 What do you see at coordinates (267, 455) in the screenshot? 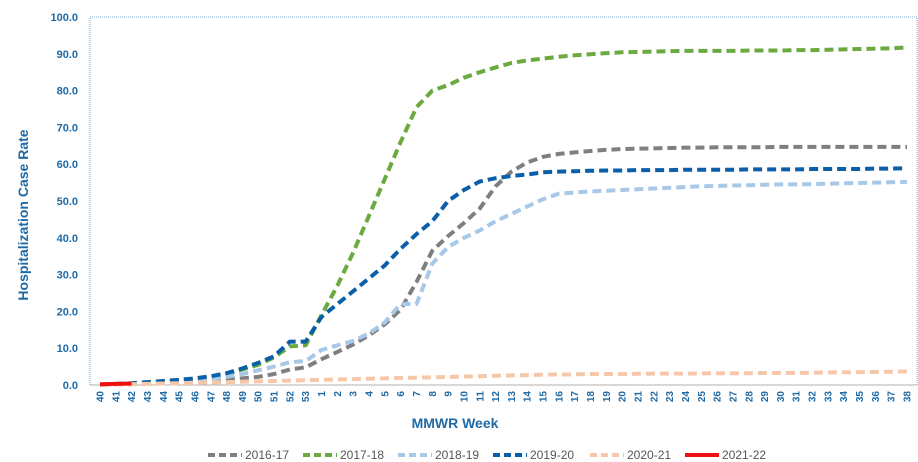
I see `legend-label: 2016-17` at bounding box center [267, 455].